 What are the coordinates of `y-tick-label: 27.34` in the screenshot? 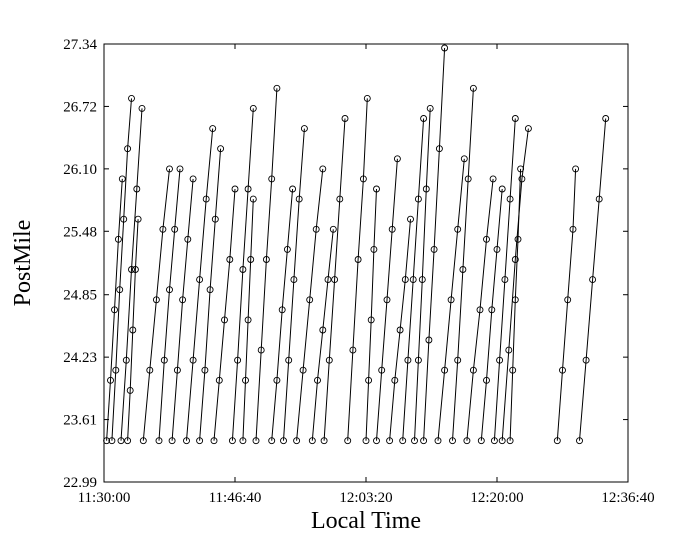 It's located at (80, 45).